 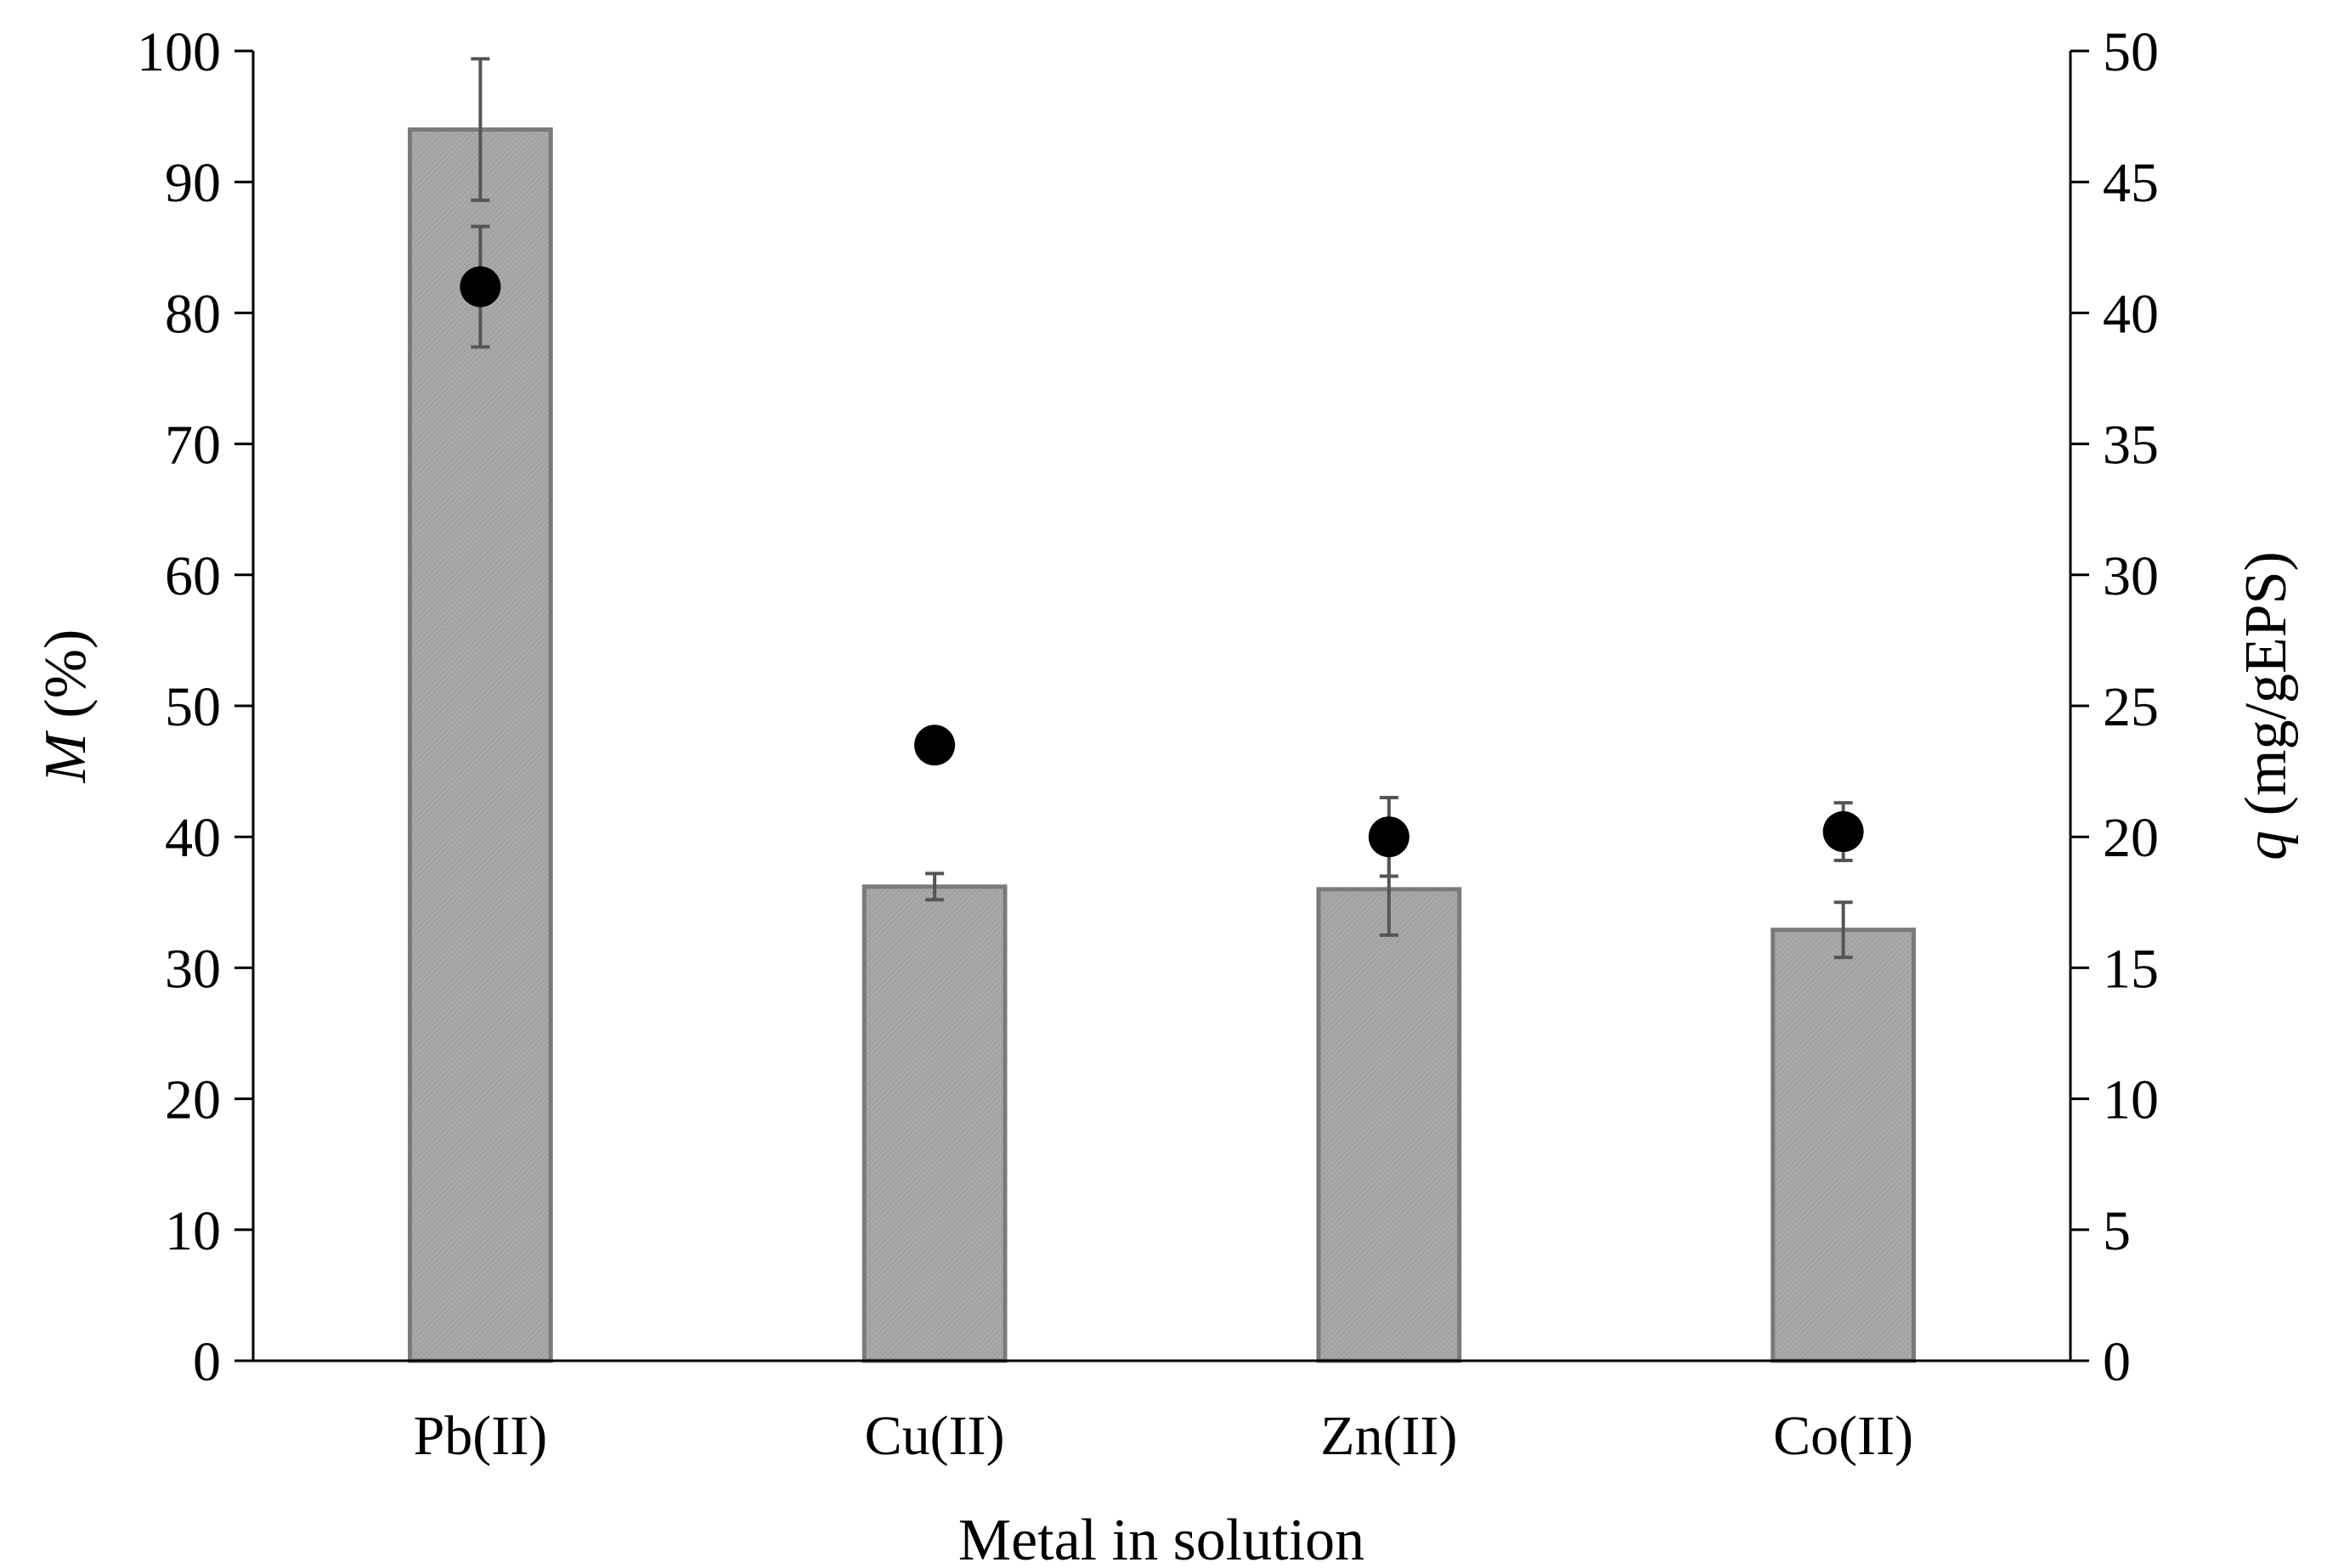 I want to click on left-tick-label: 0, so click(x=207, y=1362).